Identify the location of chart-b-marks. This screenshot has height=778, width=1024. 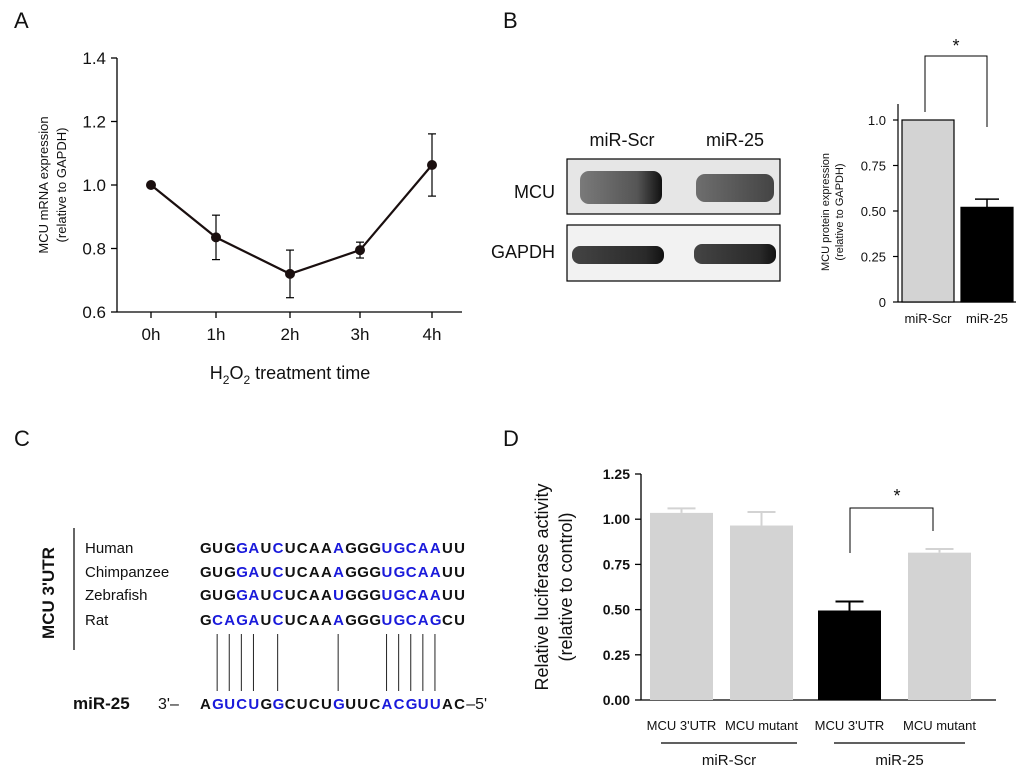
(957, 211).